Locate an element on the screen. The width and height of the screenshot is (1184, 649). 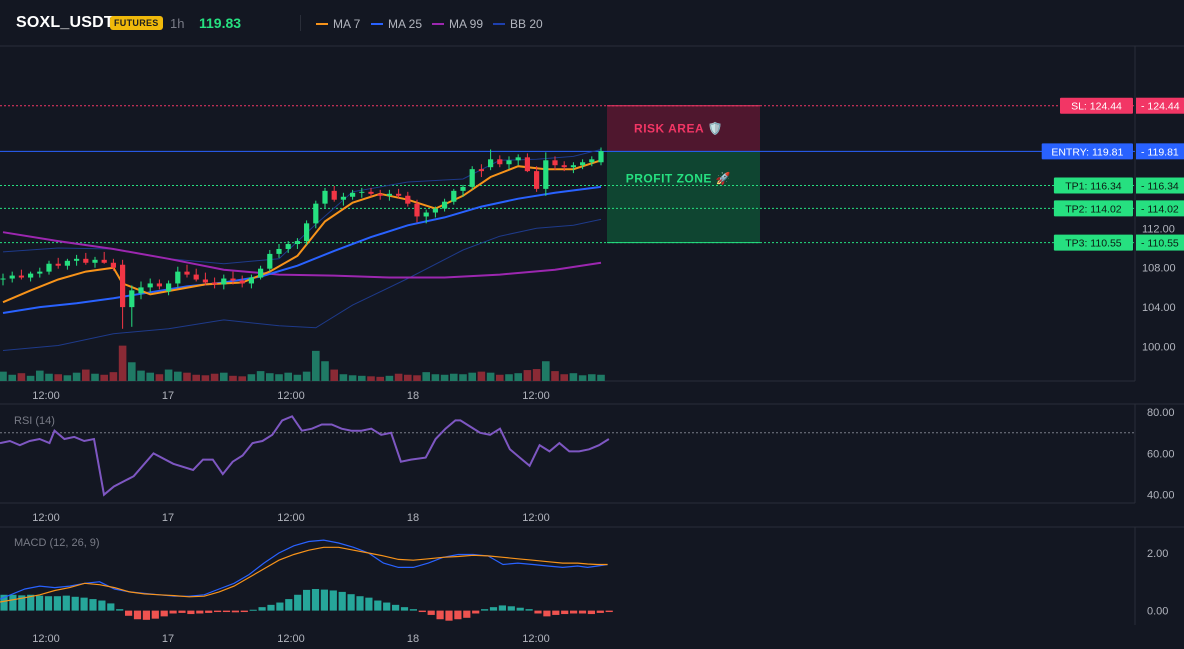
time-tick-label-main: 17 is located at coordinates (168, 396).